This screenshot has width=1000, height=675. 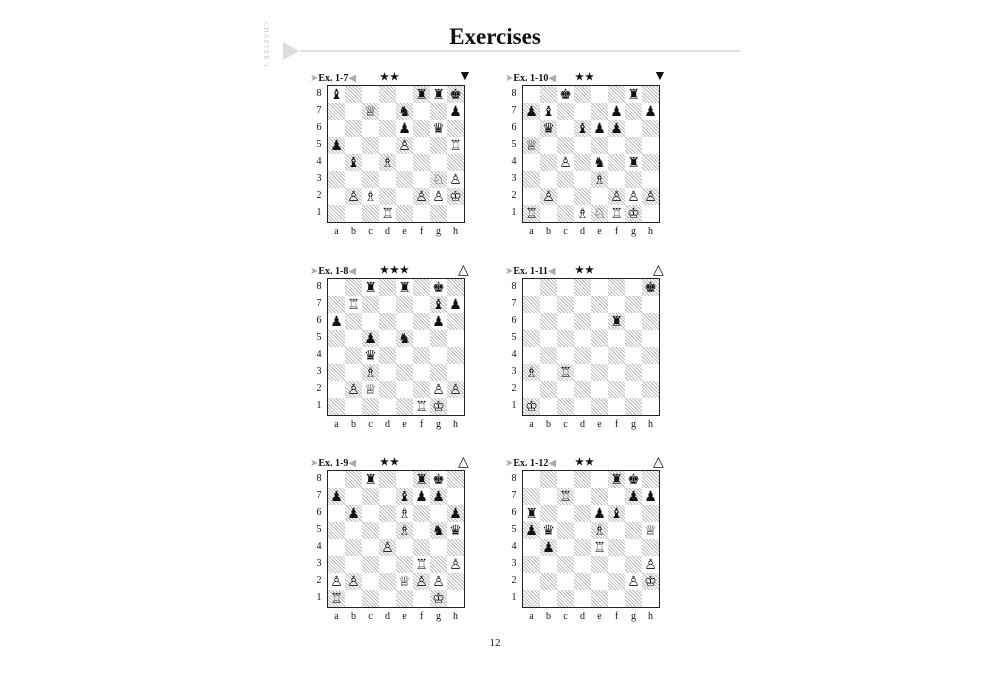 I want to click on file-label: e, so click(x=404, y=616).